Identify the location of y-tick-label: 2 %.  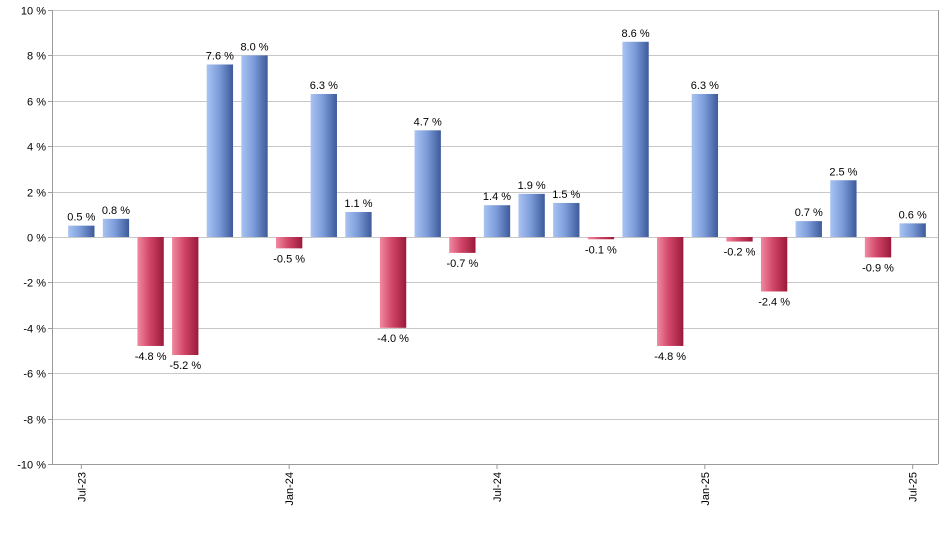
(36, 194).